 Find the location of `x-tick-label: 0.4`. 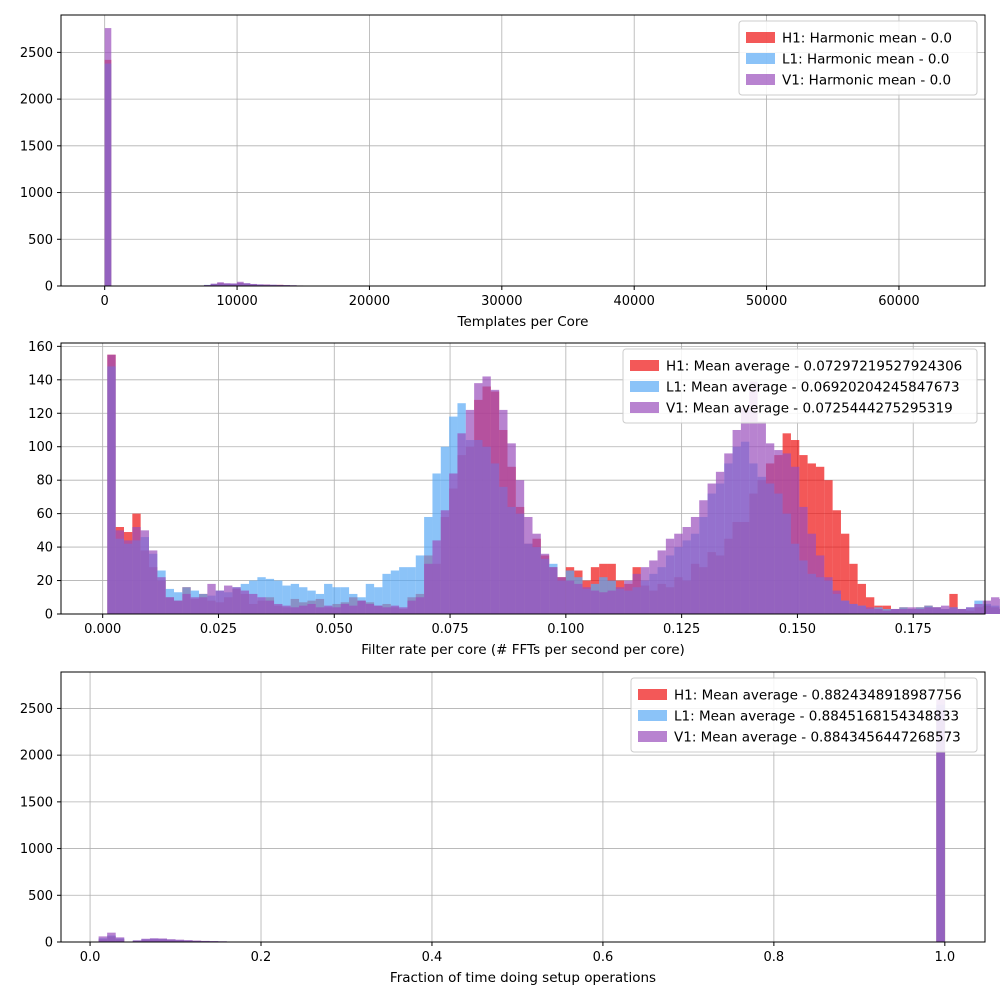

x-tick-label: 0.4 is located at coordinates (432, 957).